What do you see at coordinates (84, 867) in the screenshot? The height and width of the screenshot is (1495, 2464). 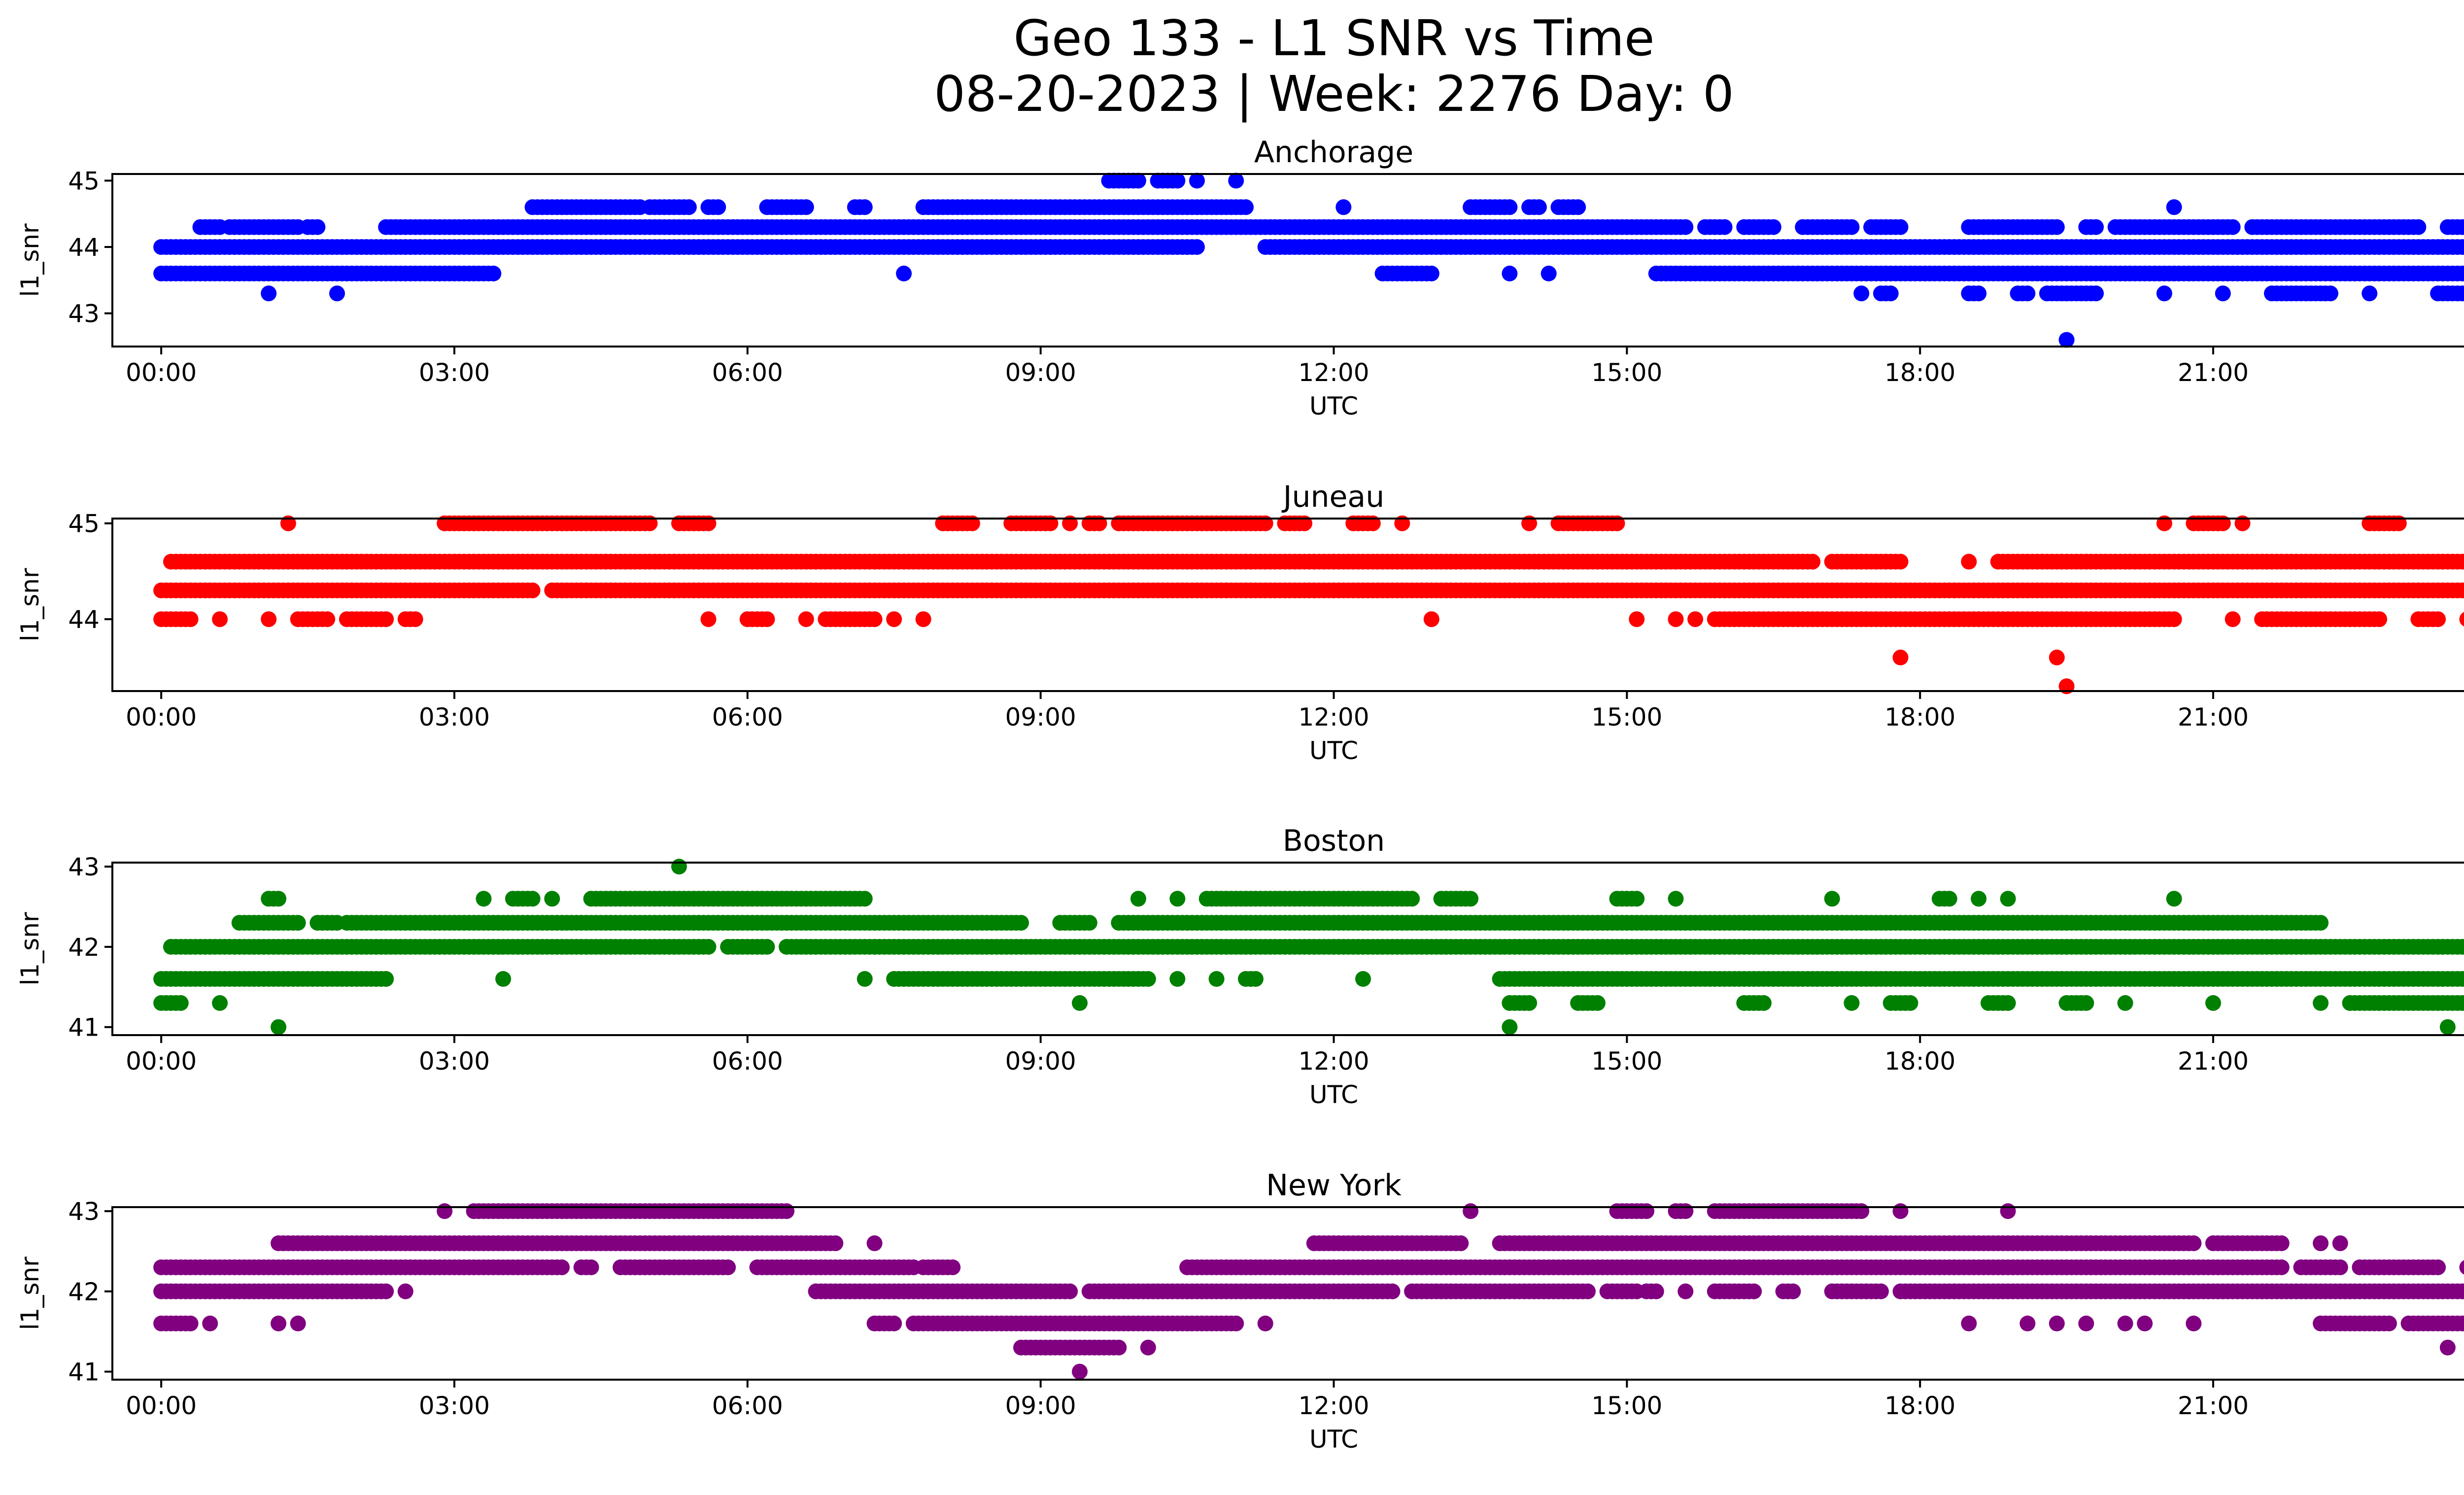 I see `y-tick-label: 43` at bounding box center [84, 867].